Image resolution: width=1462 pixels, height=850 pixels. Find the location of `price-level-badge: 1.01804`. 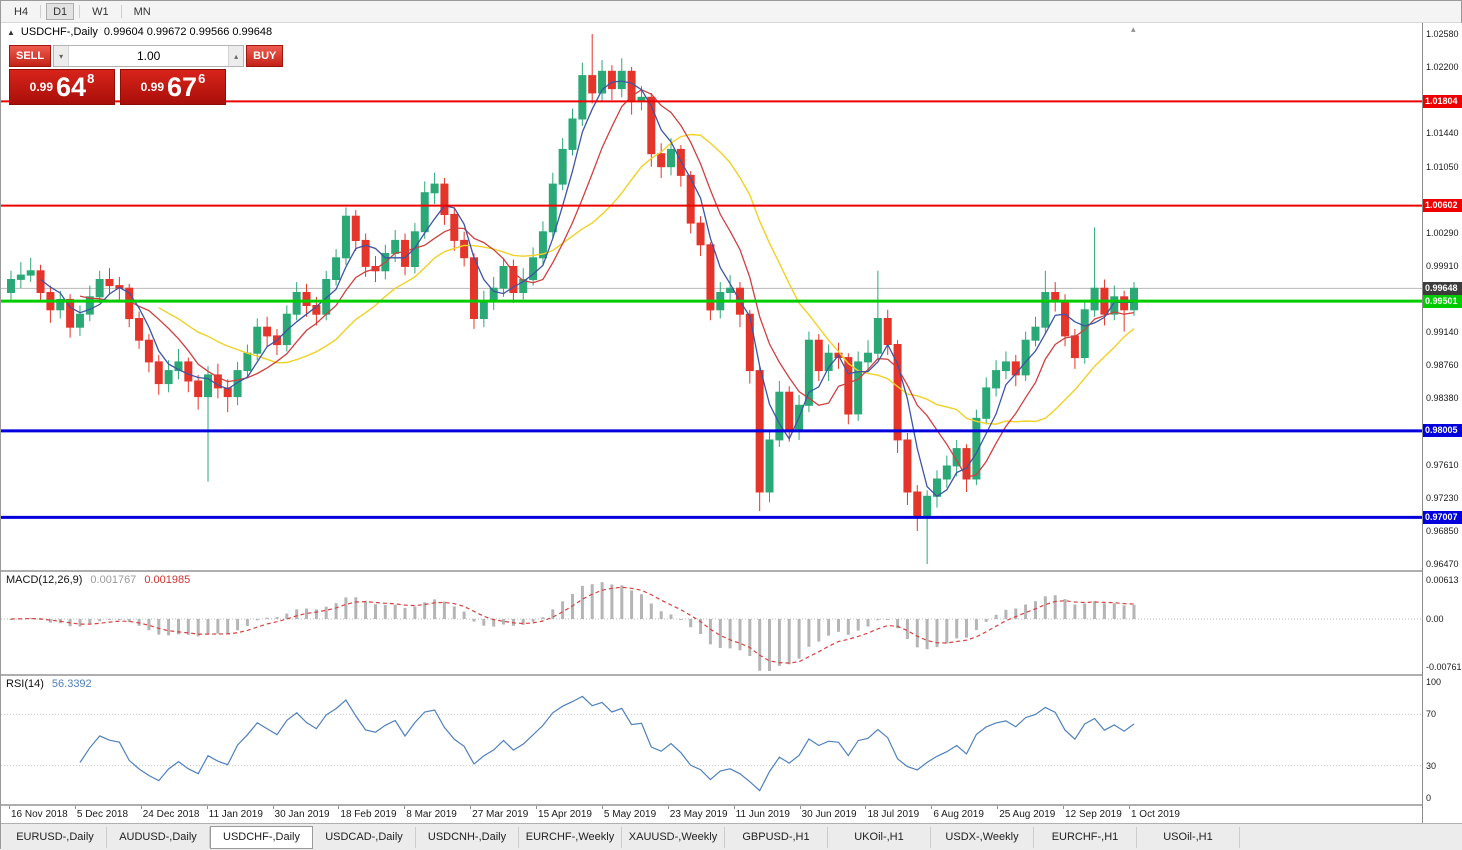

price-level-badge: 1.01804 is located at coordinates (1442, 101).